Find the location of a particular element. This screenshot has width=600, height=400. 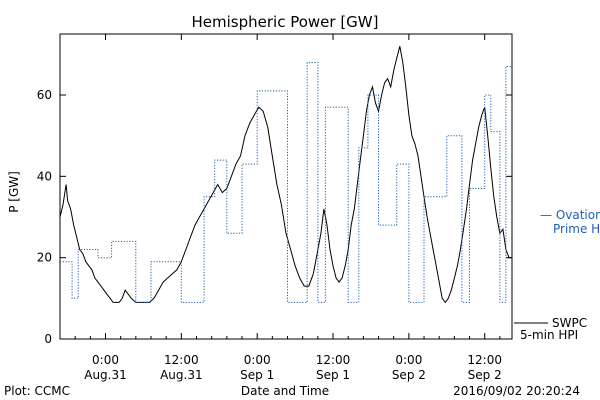

legend-swpc-line2: 5-min HPI is located at coordinates (549, 335).